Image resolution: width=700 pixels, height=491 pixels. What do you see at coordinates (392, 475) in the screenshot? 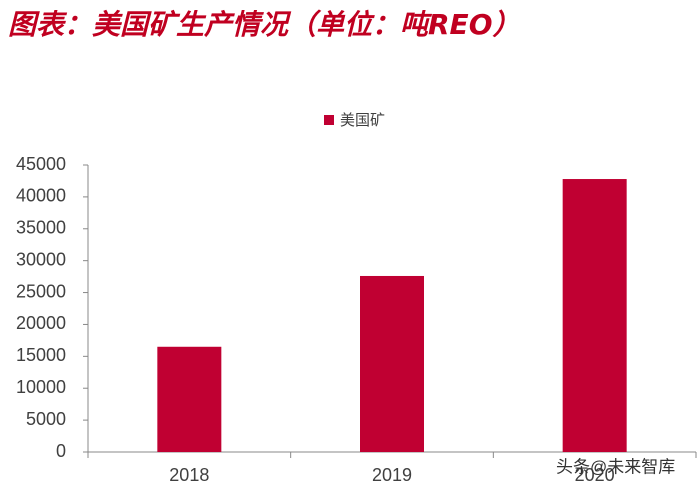
I see `x-tick-label: 2019` at bounding box center [392, 475].